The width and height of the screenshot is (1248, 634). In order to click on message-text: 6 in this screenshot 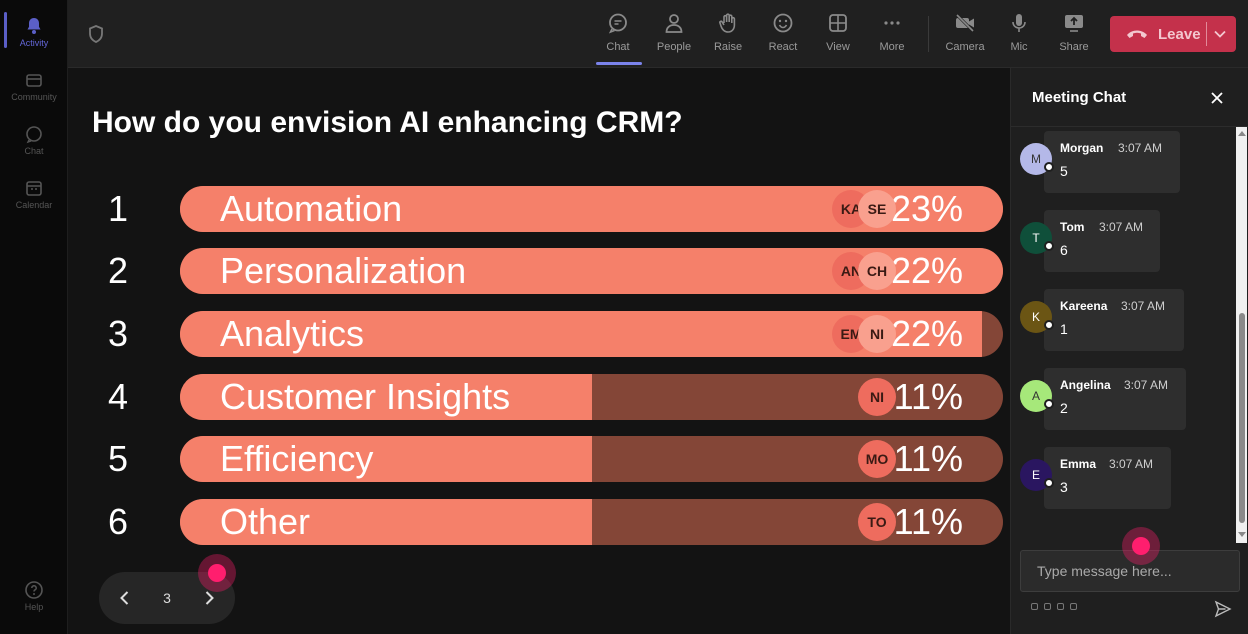, I will do `click(1064, 250)`.